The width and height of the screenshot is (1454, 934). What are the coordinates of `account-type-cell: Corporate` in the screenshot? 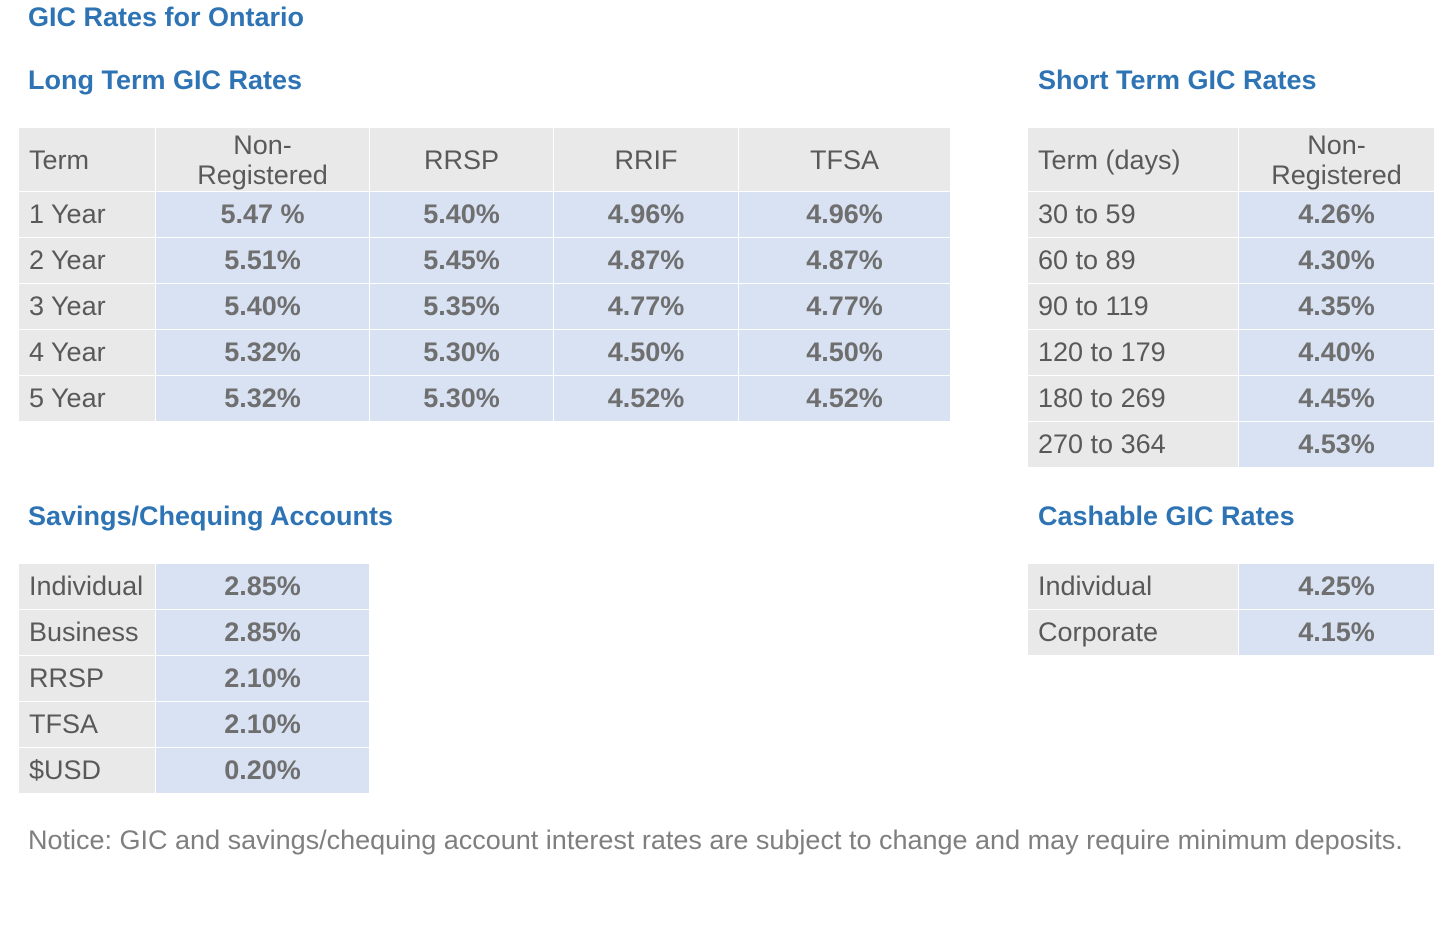 It's located at (1133, 632).